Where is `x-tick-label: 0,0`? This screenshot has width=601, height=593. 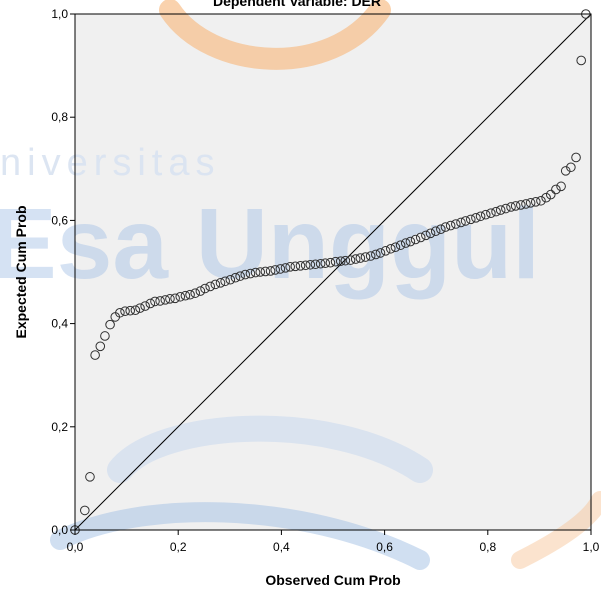 x-tick-label: 0,0 is located at coordinates (75, 547).